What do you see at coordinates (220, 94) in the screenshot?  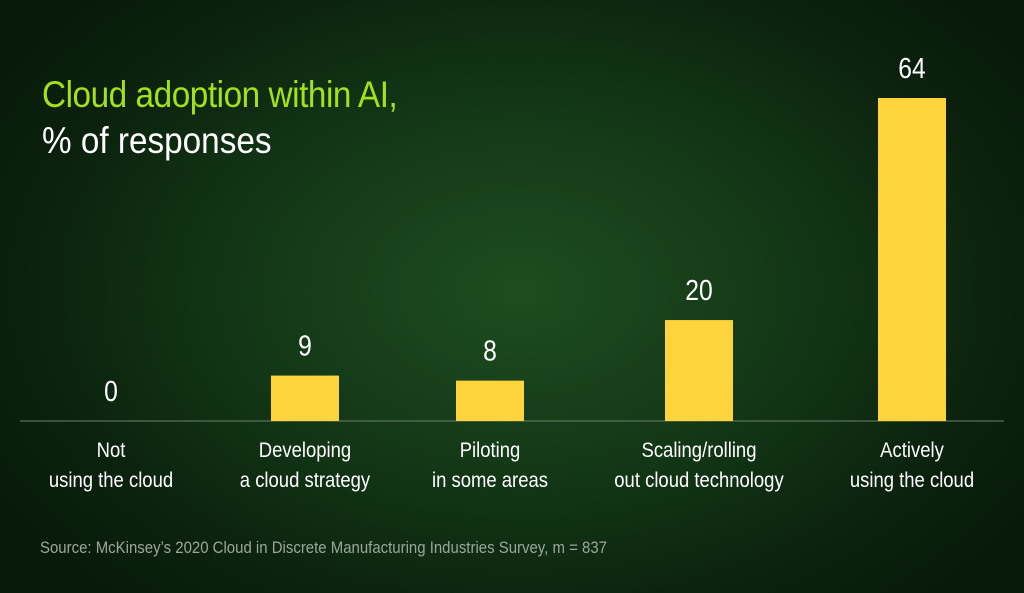 I see `chart-title: Cloud adoption within AI,` at bounding box center [220, 94].